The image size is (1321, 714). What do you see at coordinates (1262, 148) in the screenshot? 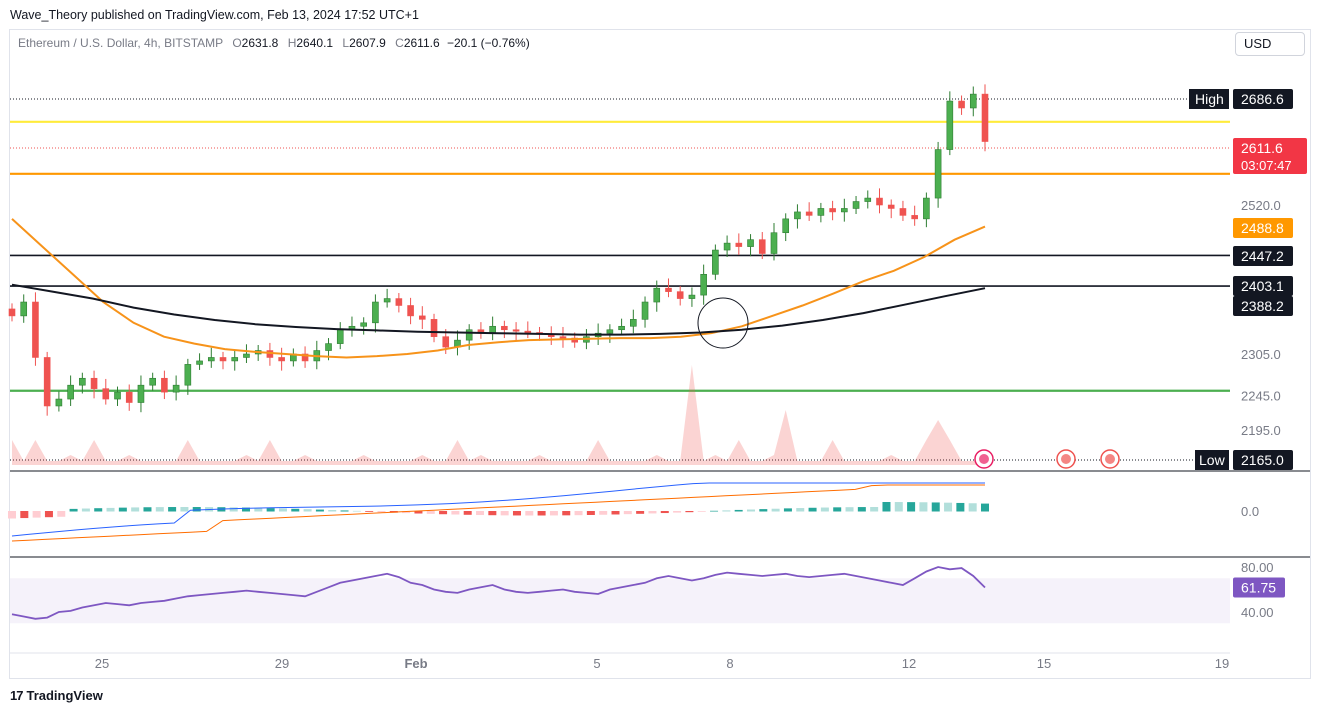
I see `current-price-value: 2611.6` at bounding box center [1262, 148].